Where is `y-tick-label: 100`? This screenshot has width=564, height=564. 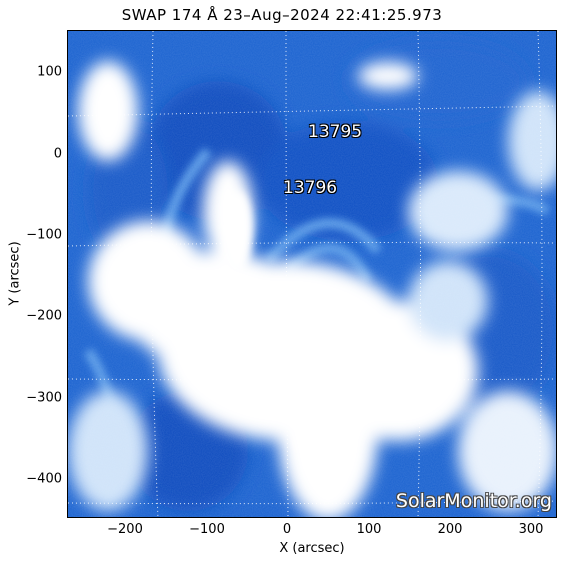
y-tick-label: 100 is located at coordinates (49, 72).